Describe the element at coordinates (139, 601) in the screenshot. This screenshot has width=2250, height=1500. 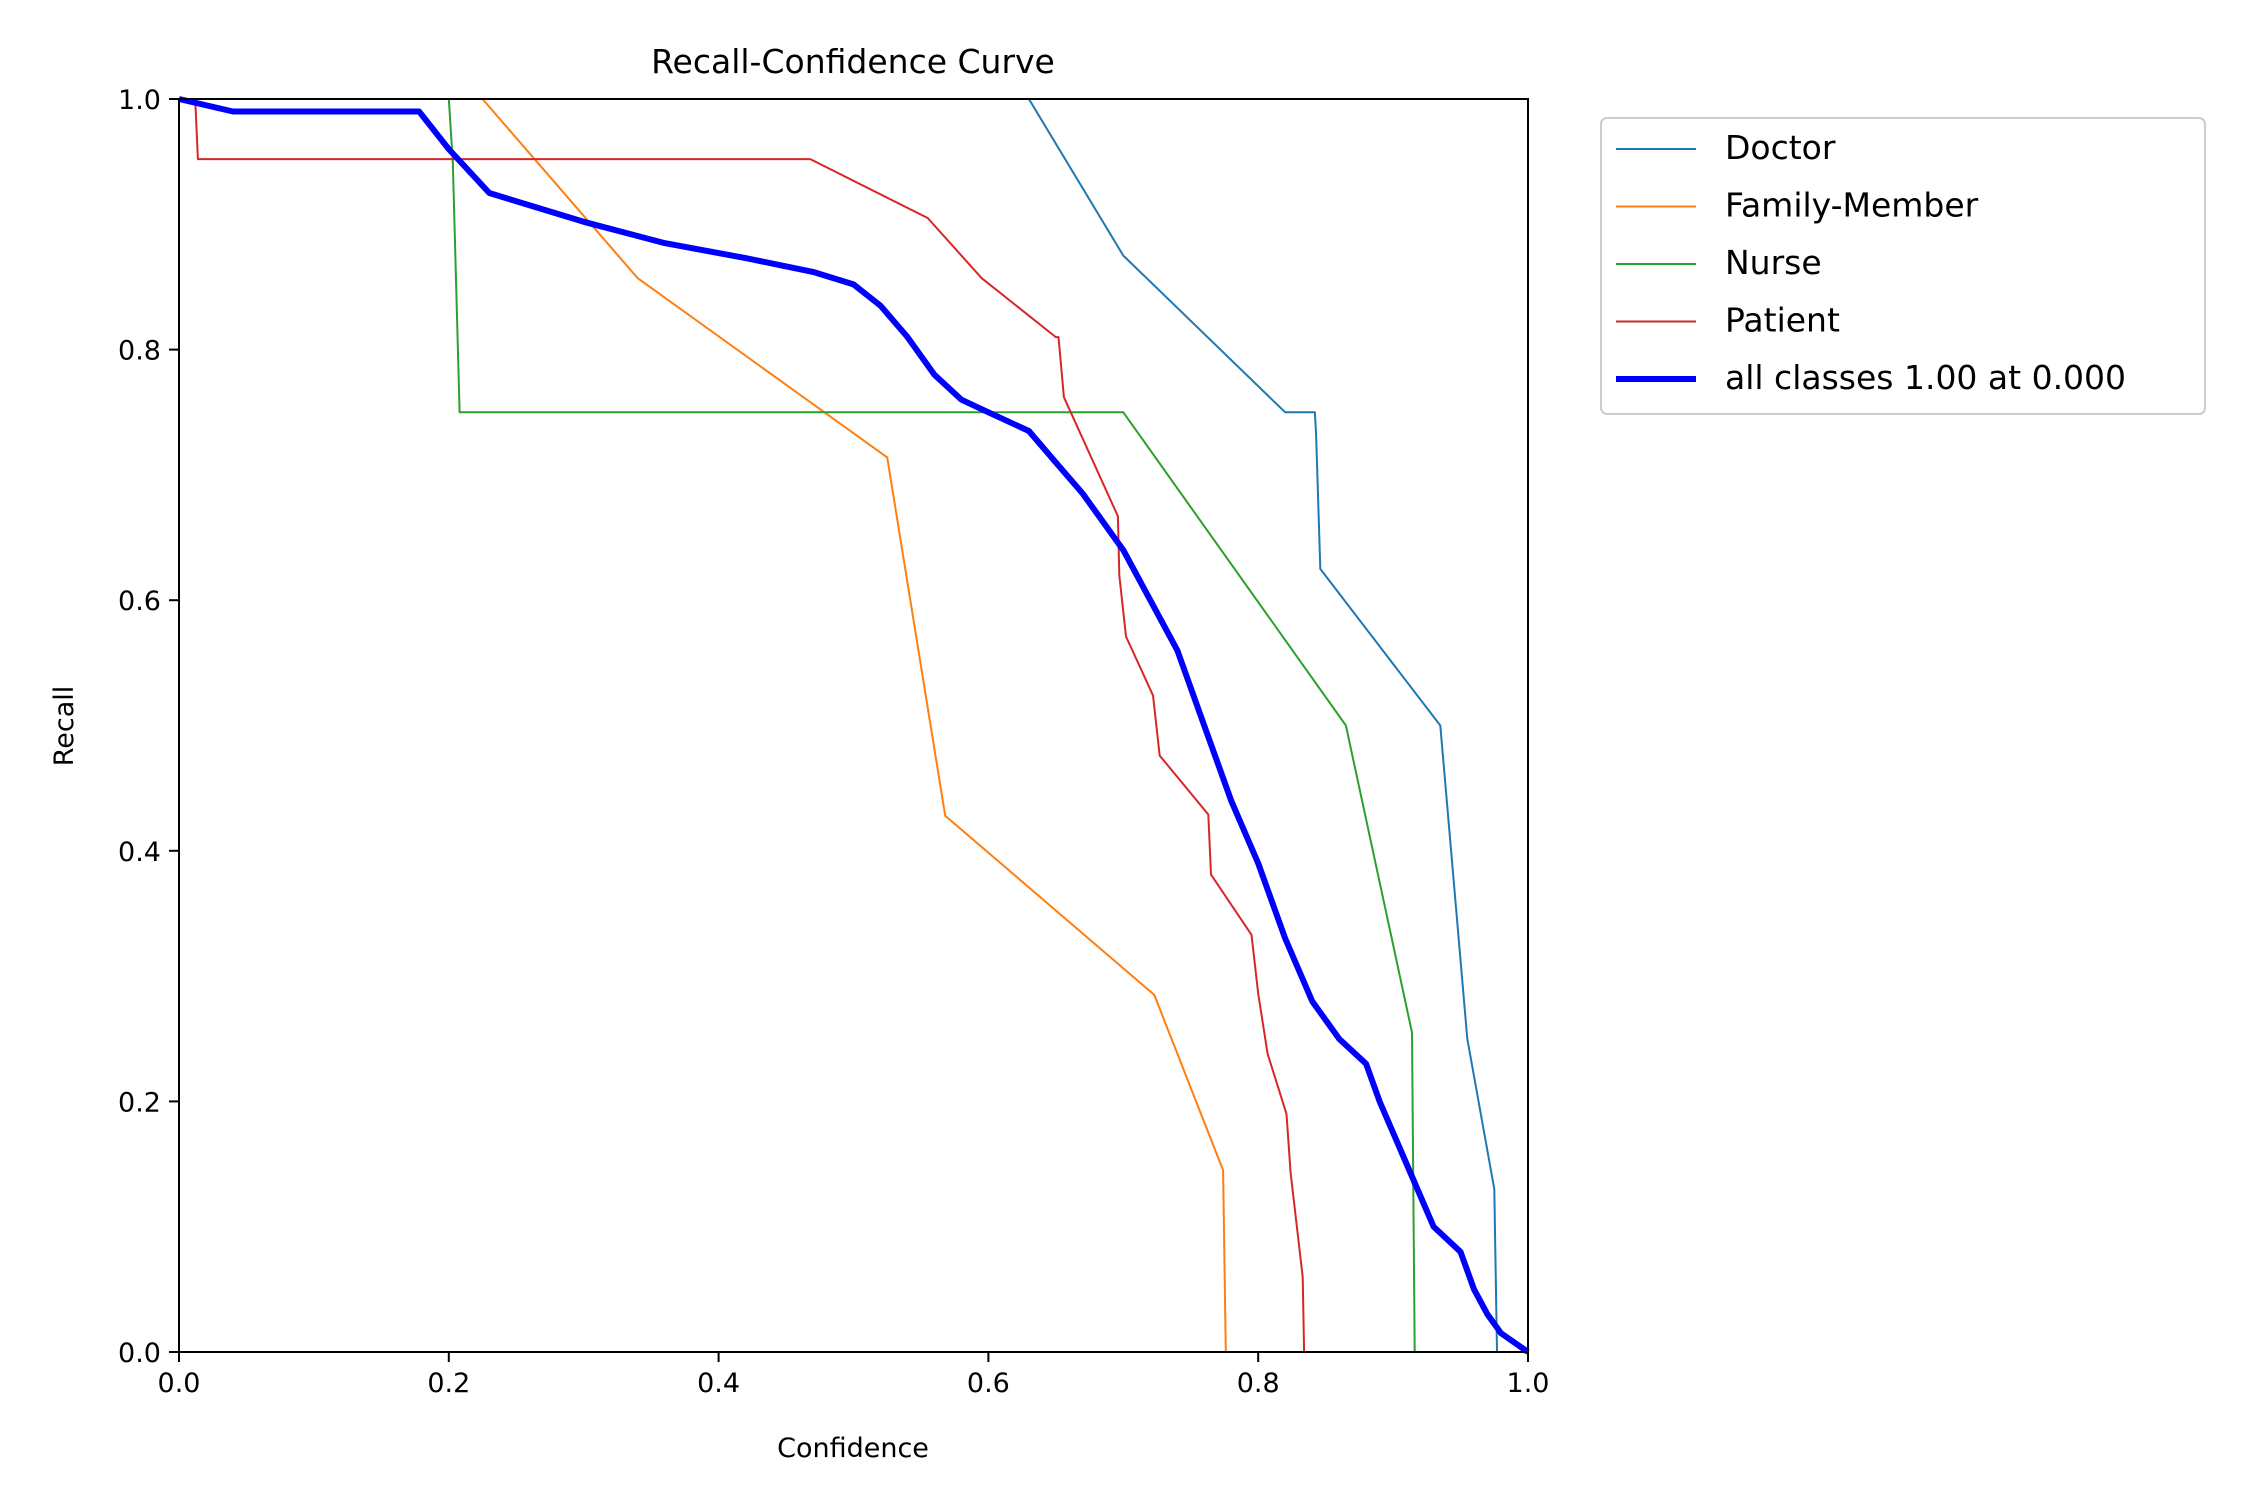
I see `y-tick-label: 0.6` at that location.